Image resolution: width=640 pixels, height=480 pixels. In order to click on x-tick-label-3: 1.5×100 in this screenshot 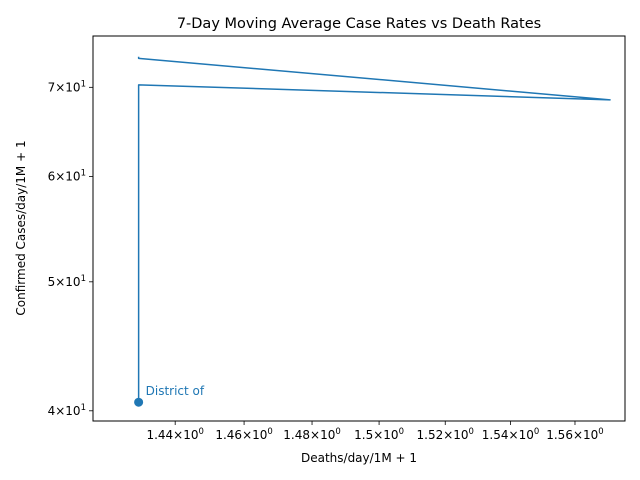, I will do `click(379, 434)`.